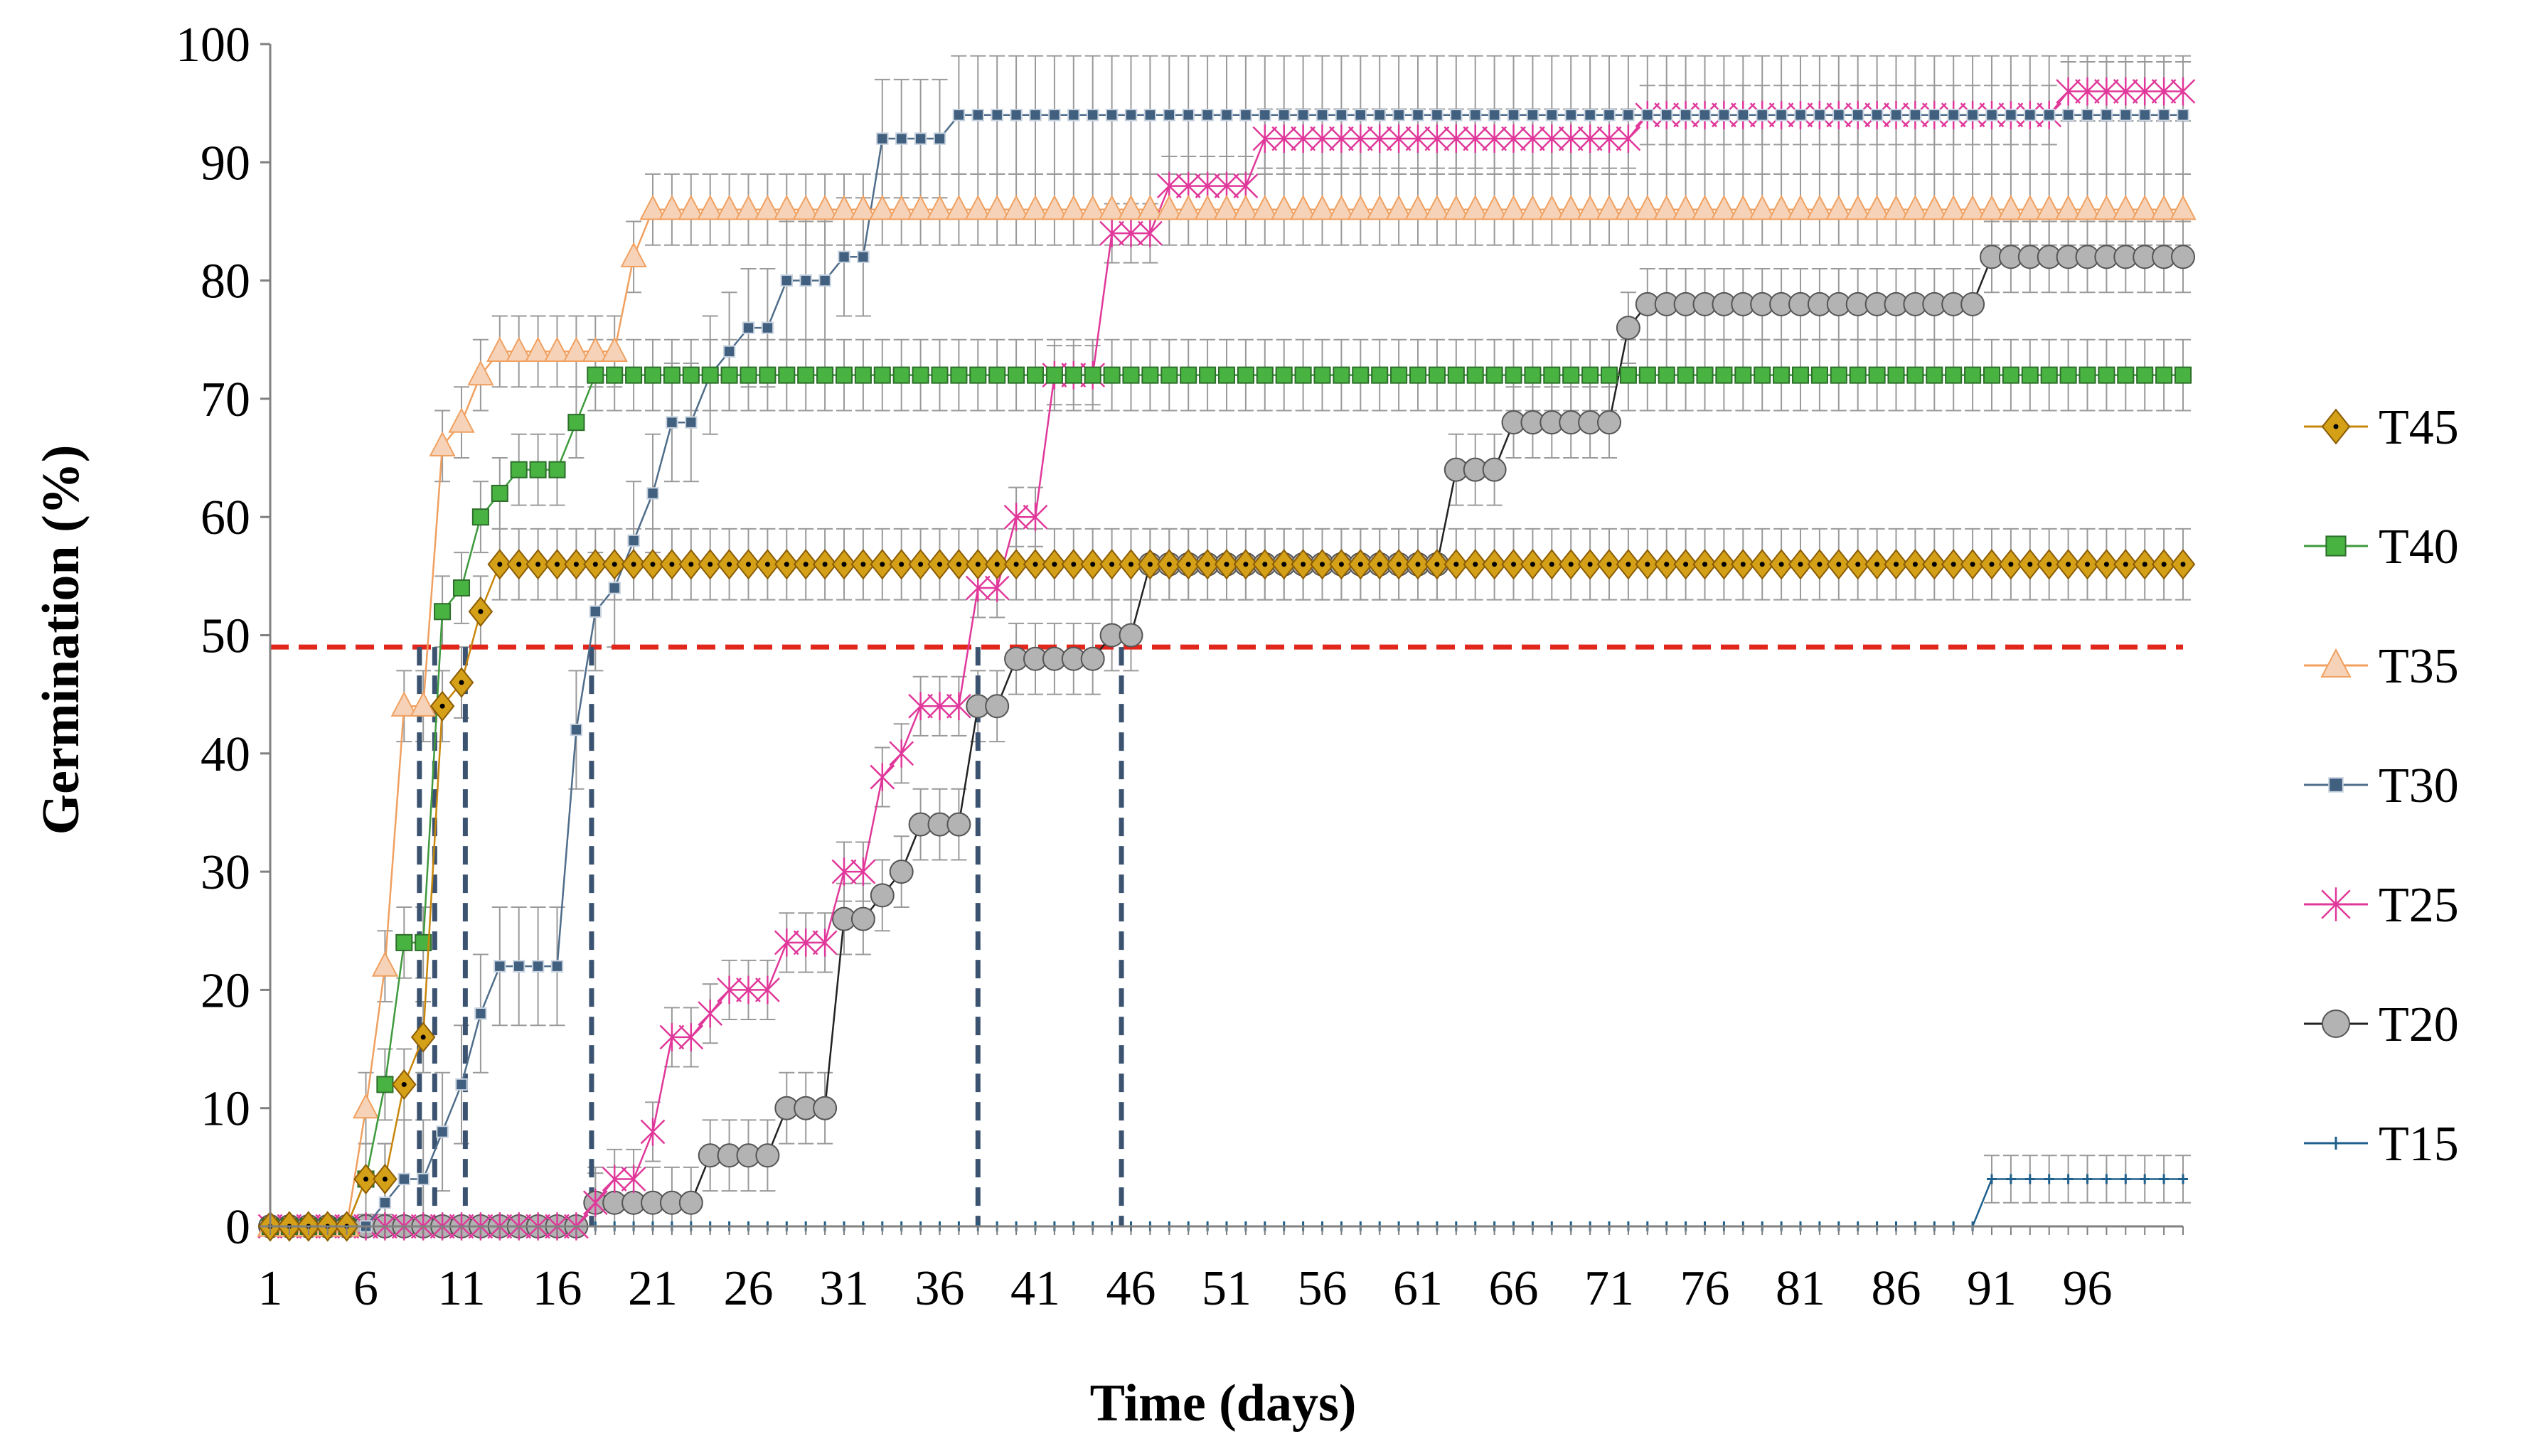 The image size is (2540, 1456). Describe the element at coordinates (461, 1288) in the screenshot. I see `x-tick-label: 11` at that location.